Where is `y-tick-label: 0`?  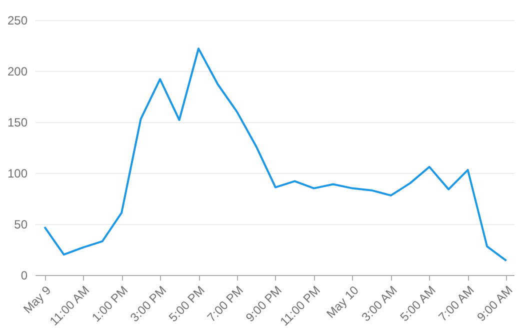 y-tick-label: 0 is located at coordinates (24, 275).